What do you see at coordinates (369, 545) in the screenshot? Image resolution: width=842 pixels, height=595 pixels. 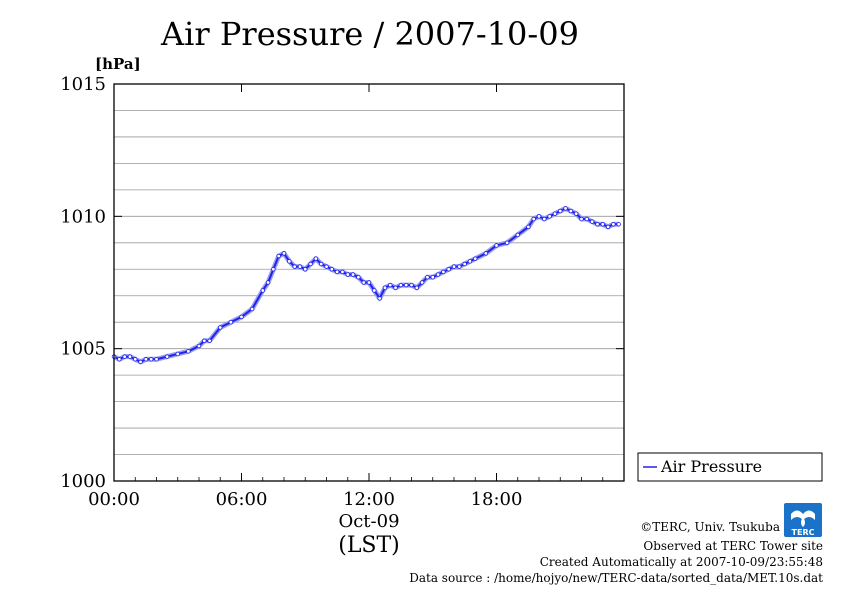 I see `x-axis-timezone-label: (LST)` at bounding box center [369, 545].